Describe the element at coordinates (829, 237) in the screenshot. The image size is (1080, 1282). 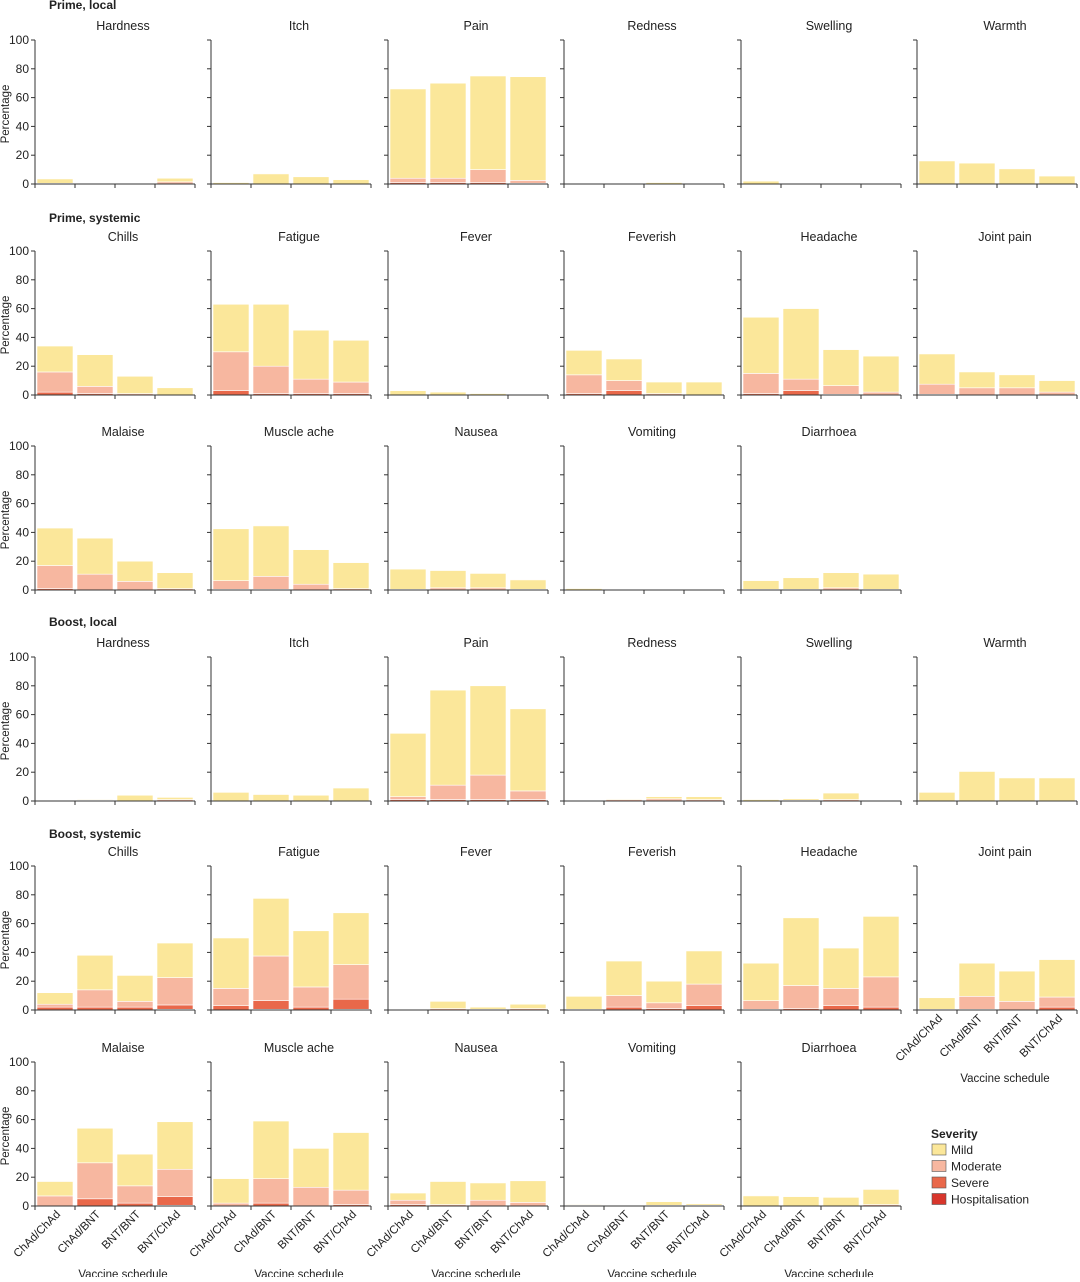
I see `panel-title: Headache` at that location.